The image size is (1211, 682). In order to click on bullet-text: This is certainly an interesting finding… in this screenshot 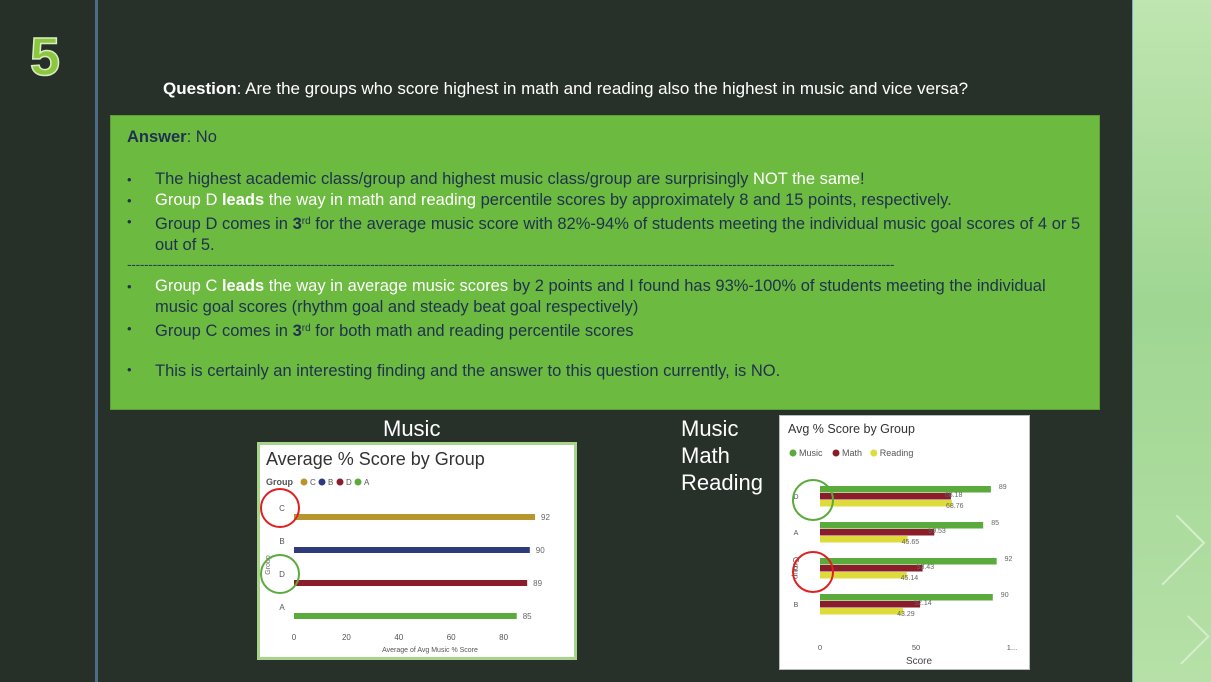, I will do `click(468, 371)`.